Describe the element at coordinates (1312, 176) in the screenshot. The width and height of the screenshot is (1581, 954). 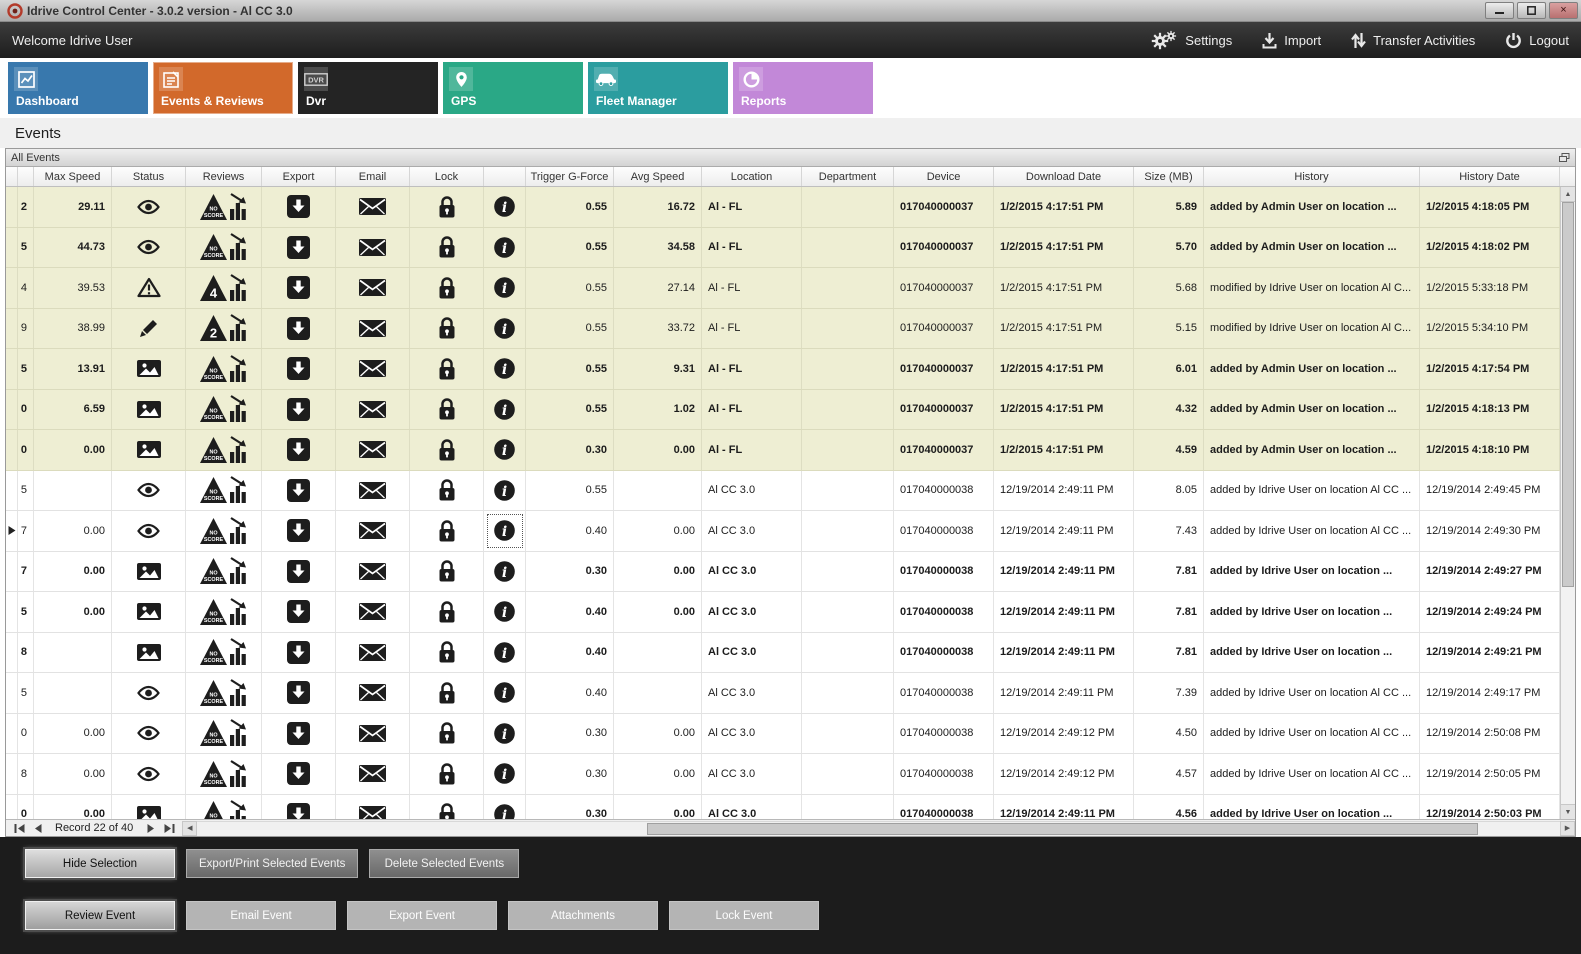
I see `column-header-history: History` at that location.